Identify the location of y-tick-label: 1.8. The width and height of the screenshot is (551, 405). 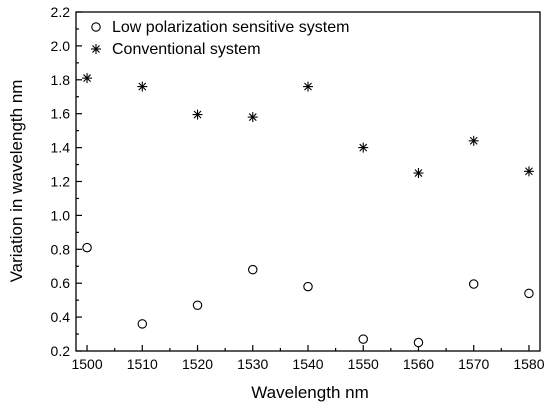
(61, 80).